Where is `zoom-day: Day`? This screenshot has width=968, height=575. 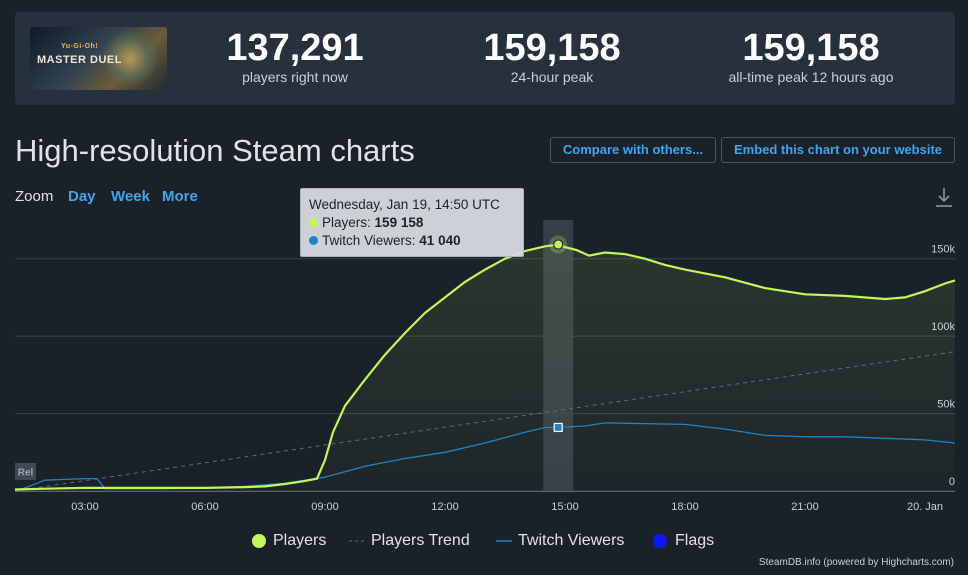 zoom-day: Day is located at coordinates (82, 196).